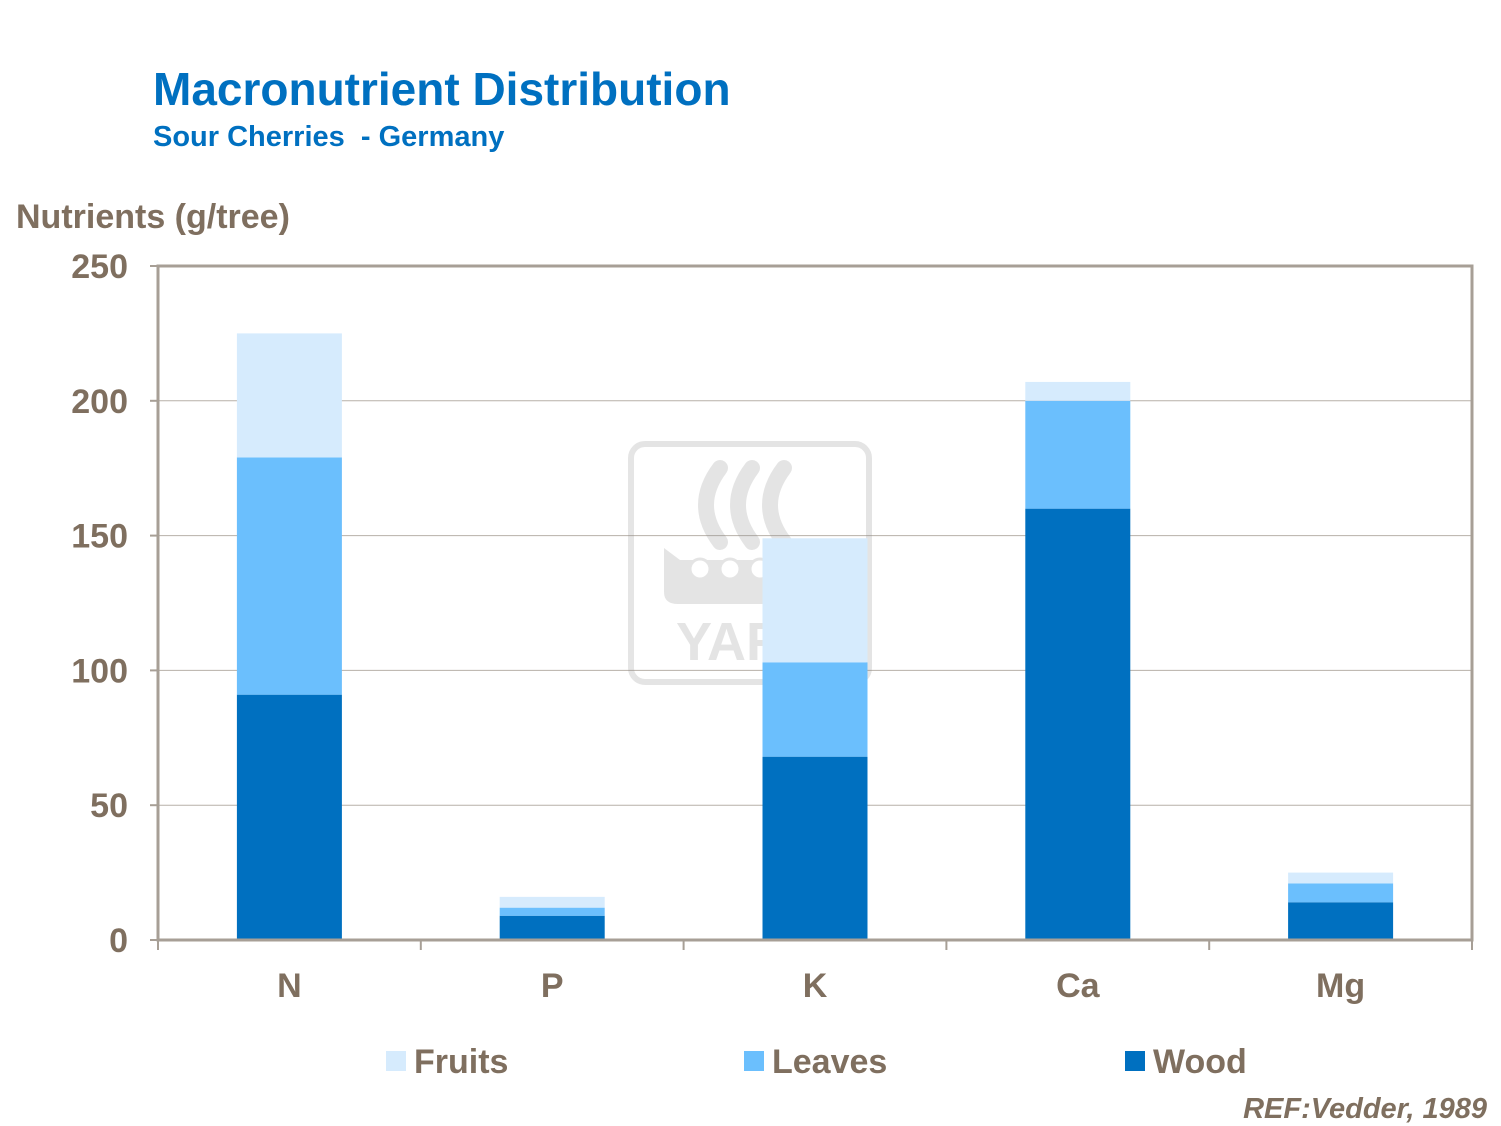  Describe the element at coordinates (552, 927) in the screenshot. I see `bar-wood-p` at that location.